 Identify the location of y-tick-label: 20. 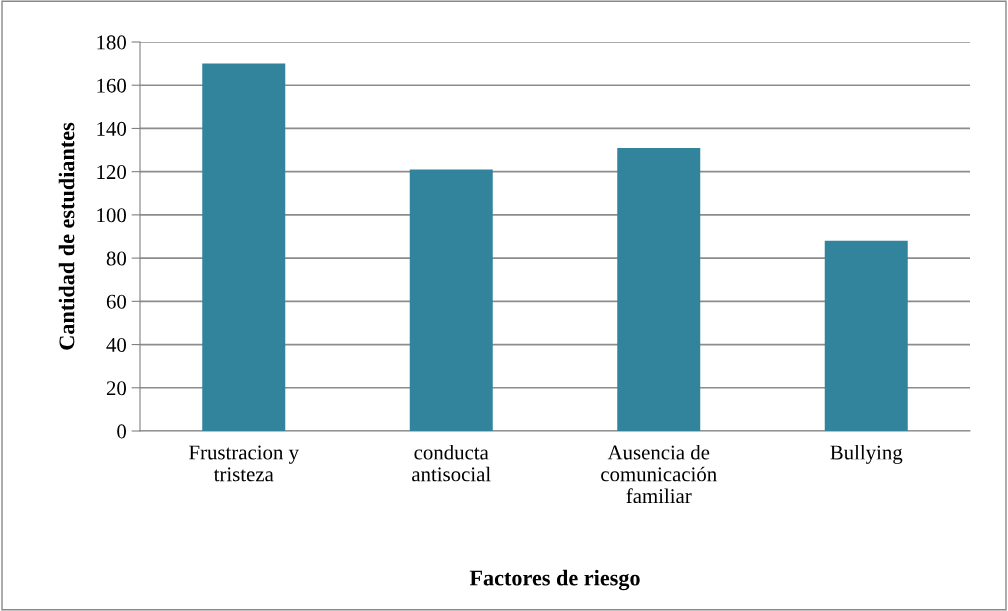
(116, 388).